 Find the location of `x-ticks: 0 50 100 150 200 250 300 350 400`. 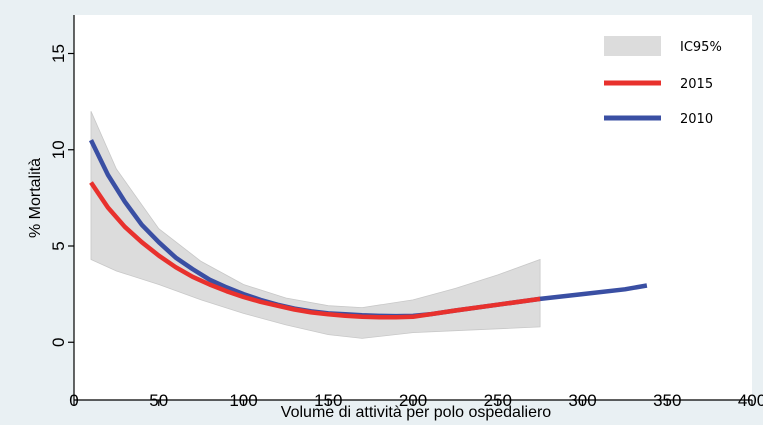

x-ticks: 0 50 100 150 200 250 300 350 400 is located at coordinates (416, 400).